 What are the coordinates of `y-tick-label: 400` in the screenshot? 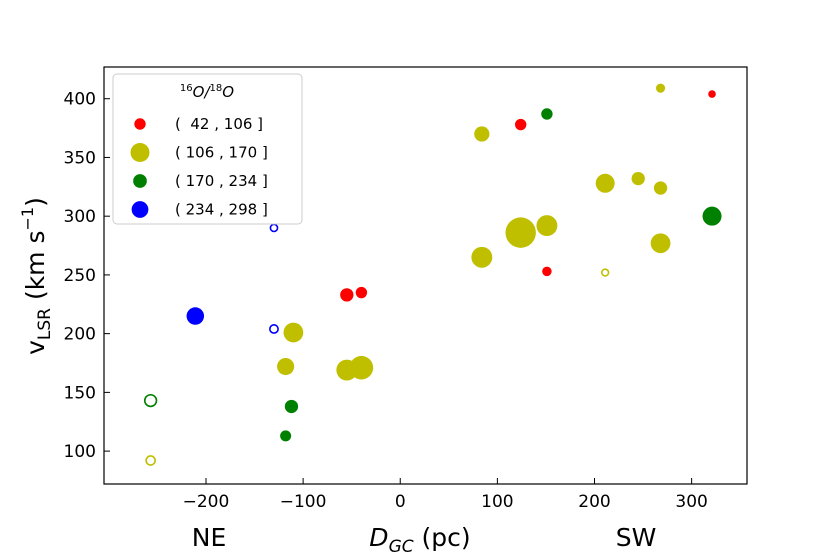 It's located at (80, 100).